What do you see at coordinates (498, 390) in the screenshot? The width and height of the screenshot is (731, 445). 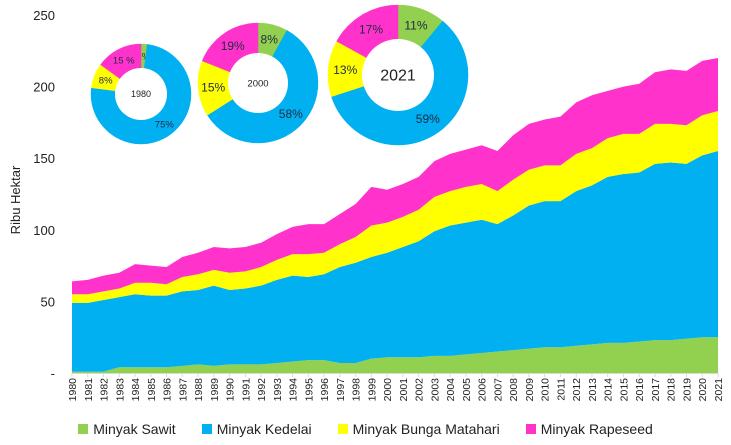 I see `x-tick-label: 2007` at bounding box center [498, 390].